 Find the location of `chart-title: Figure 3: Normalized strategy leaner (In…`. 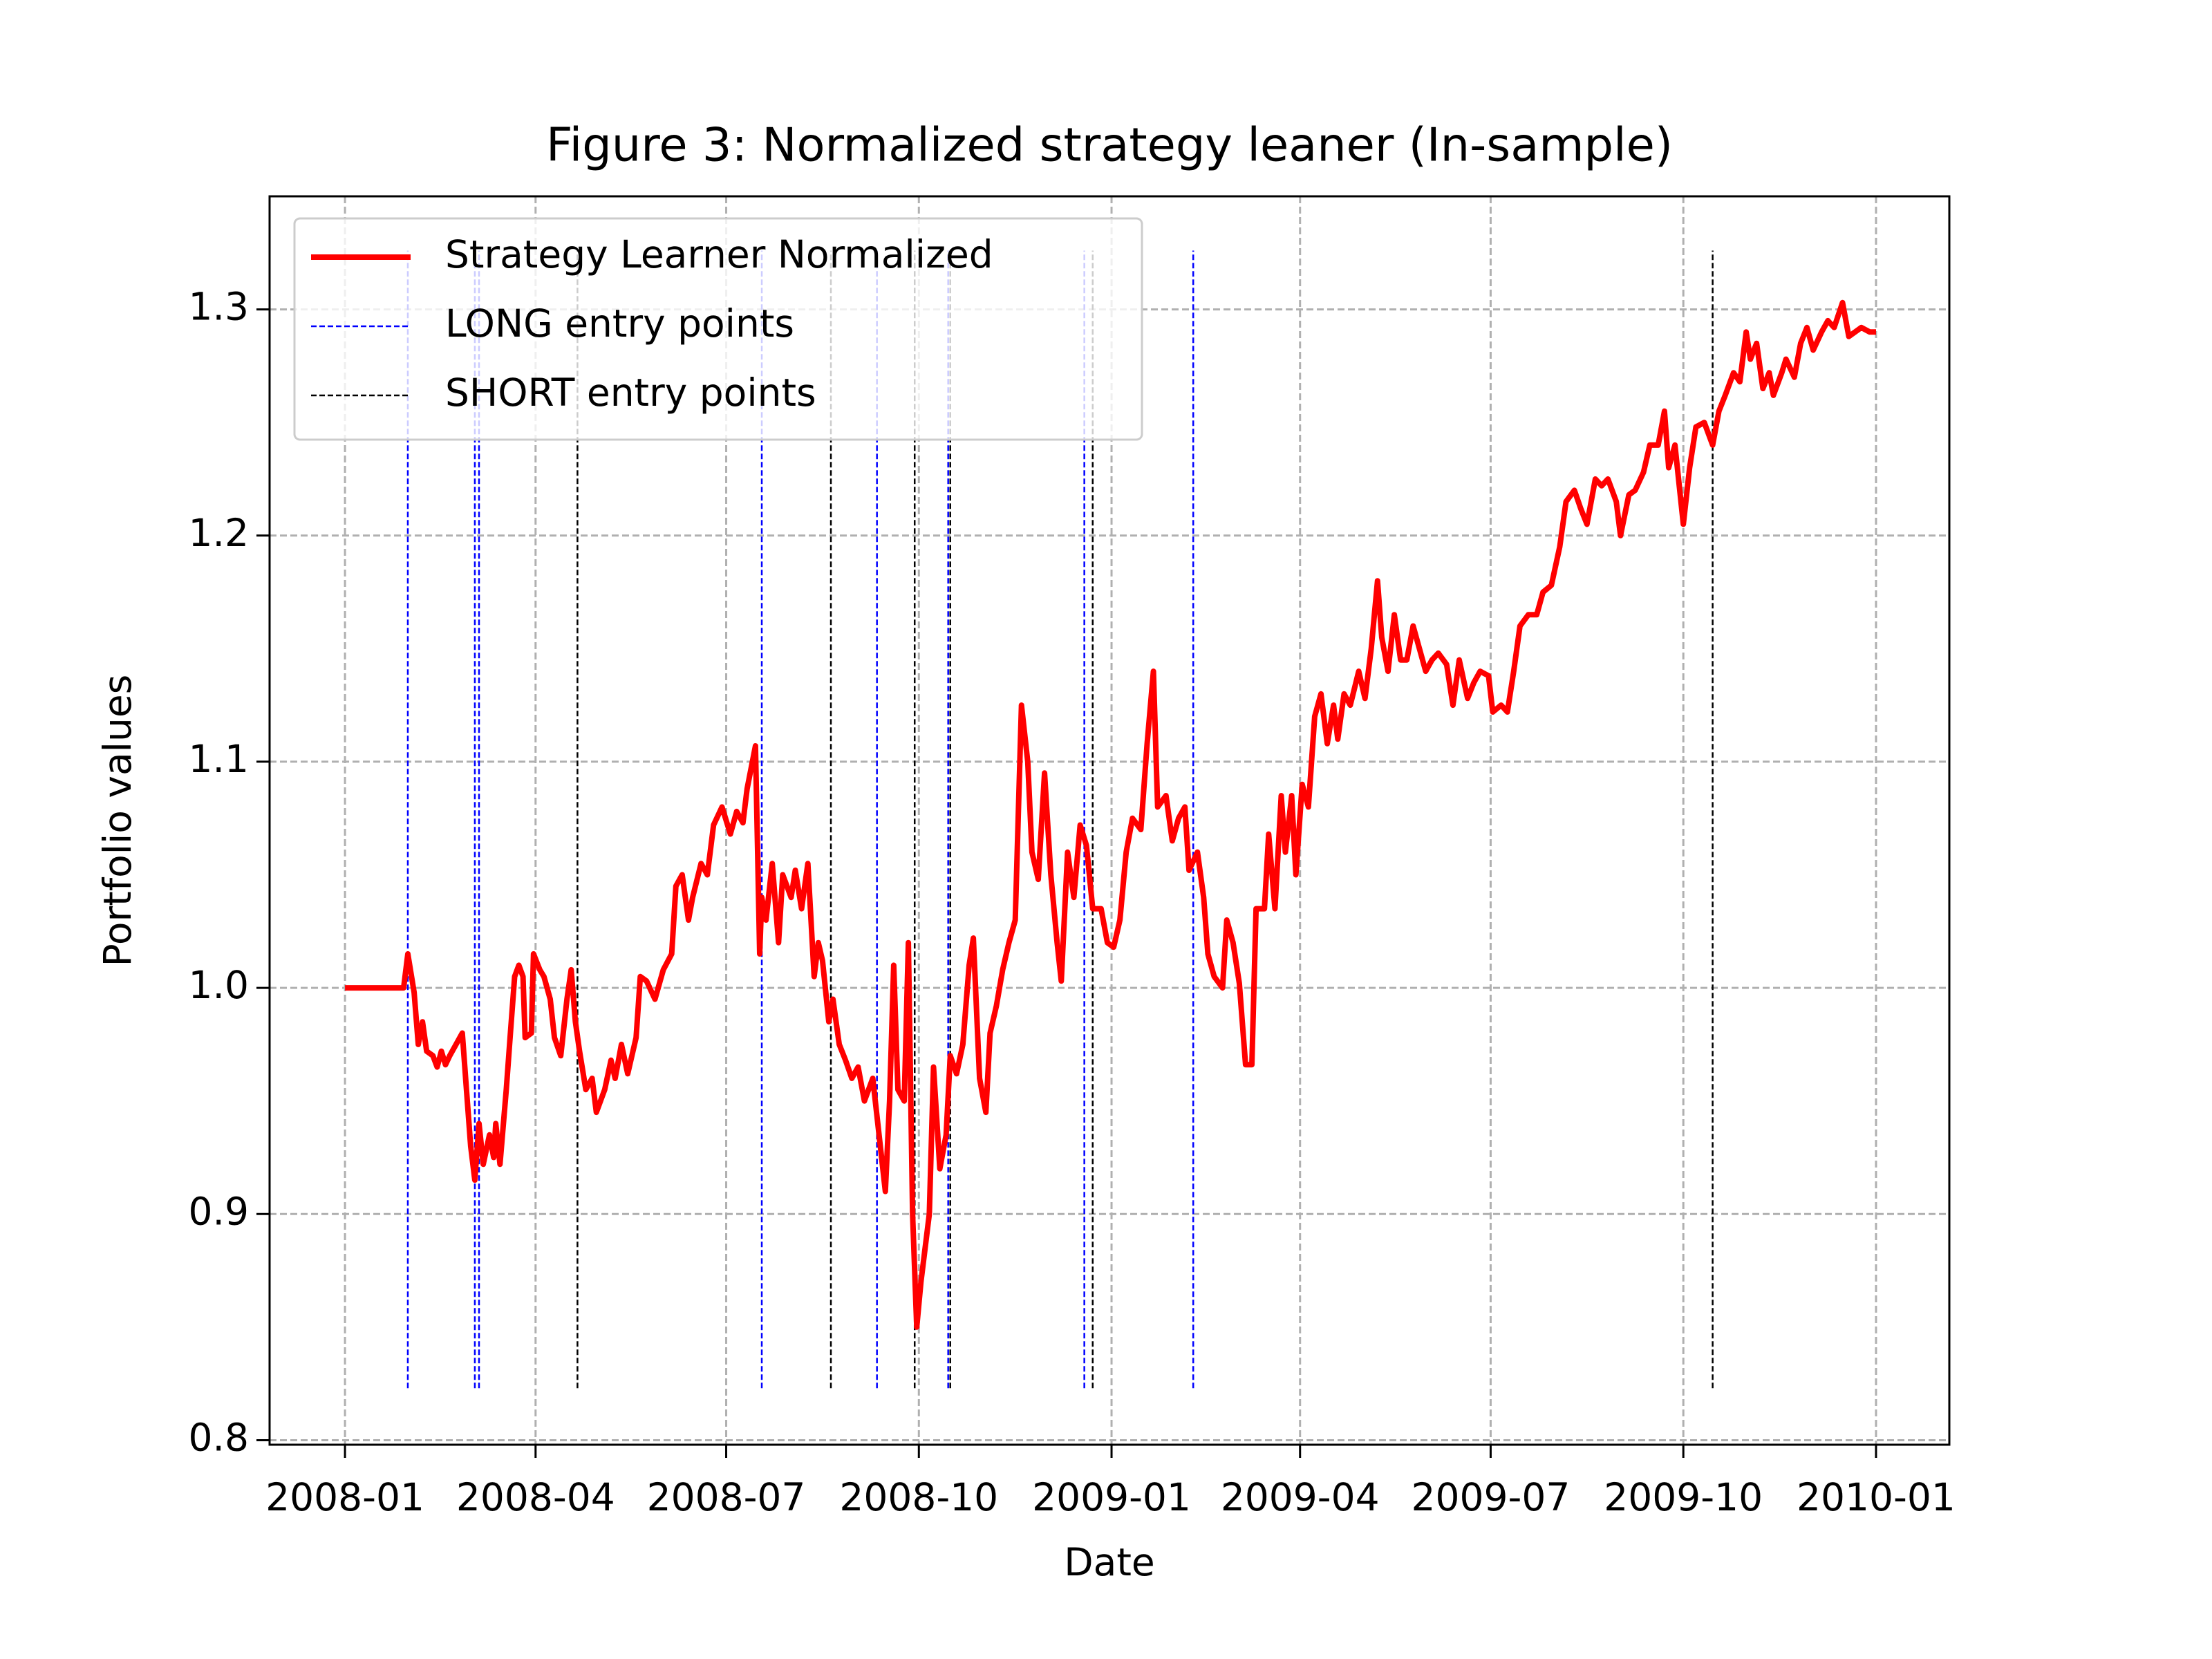

chart-title: Figure 3: Normalized strategy leaner (In… is located at coordinates (1110, 145).